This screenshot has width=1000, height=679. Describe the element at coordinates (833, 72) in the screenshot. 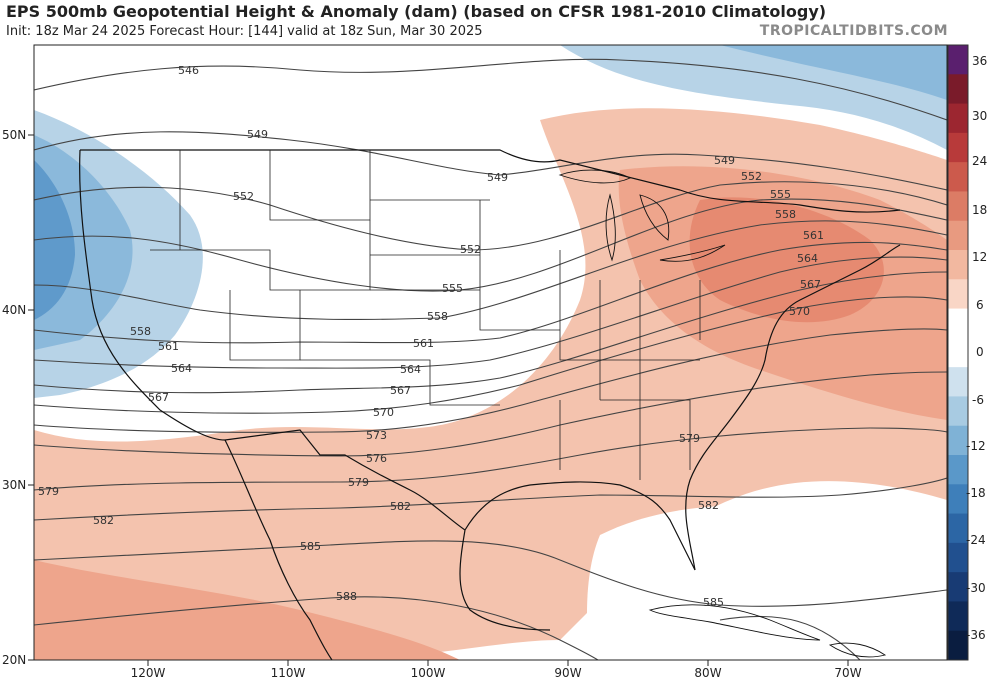

I see `negative-anomaly-northeast-core` at that location.